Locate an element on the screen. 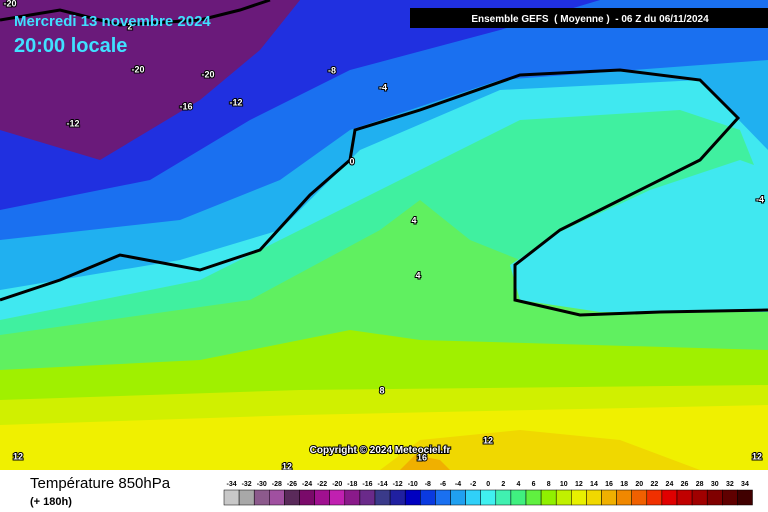  legend-label: 22 is located at coordinates (654, 484).